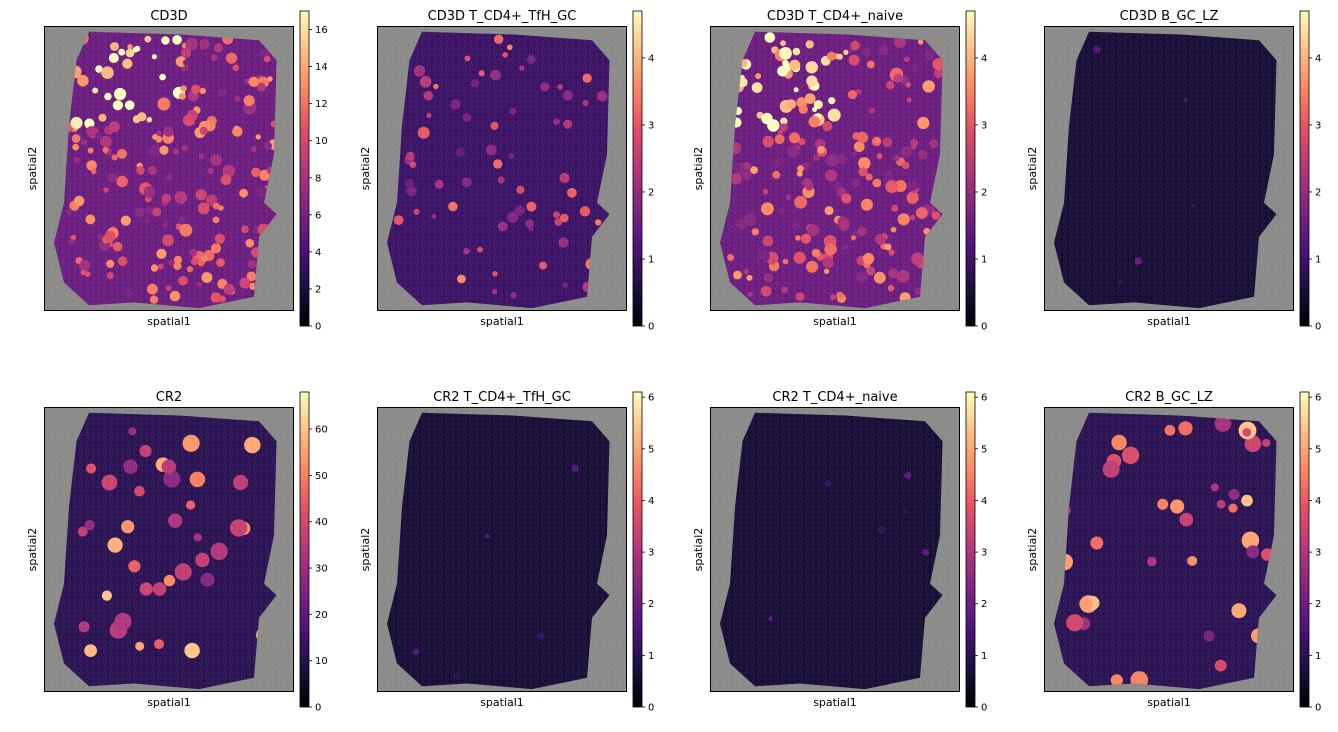 Image resolution: width=1338 pixels, height=732 pixels. I want to click on spatial-panel: CR2 B_GC_LZ spatial1 spatial2 0 1 2 3 4 5 6, so click(1173, 552).